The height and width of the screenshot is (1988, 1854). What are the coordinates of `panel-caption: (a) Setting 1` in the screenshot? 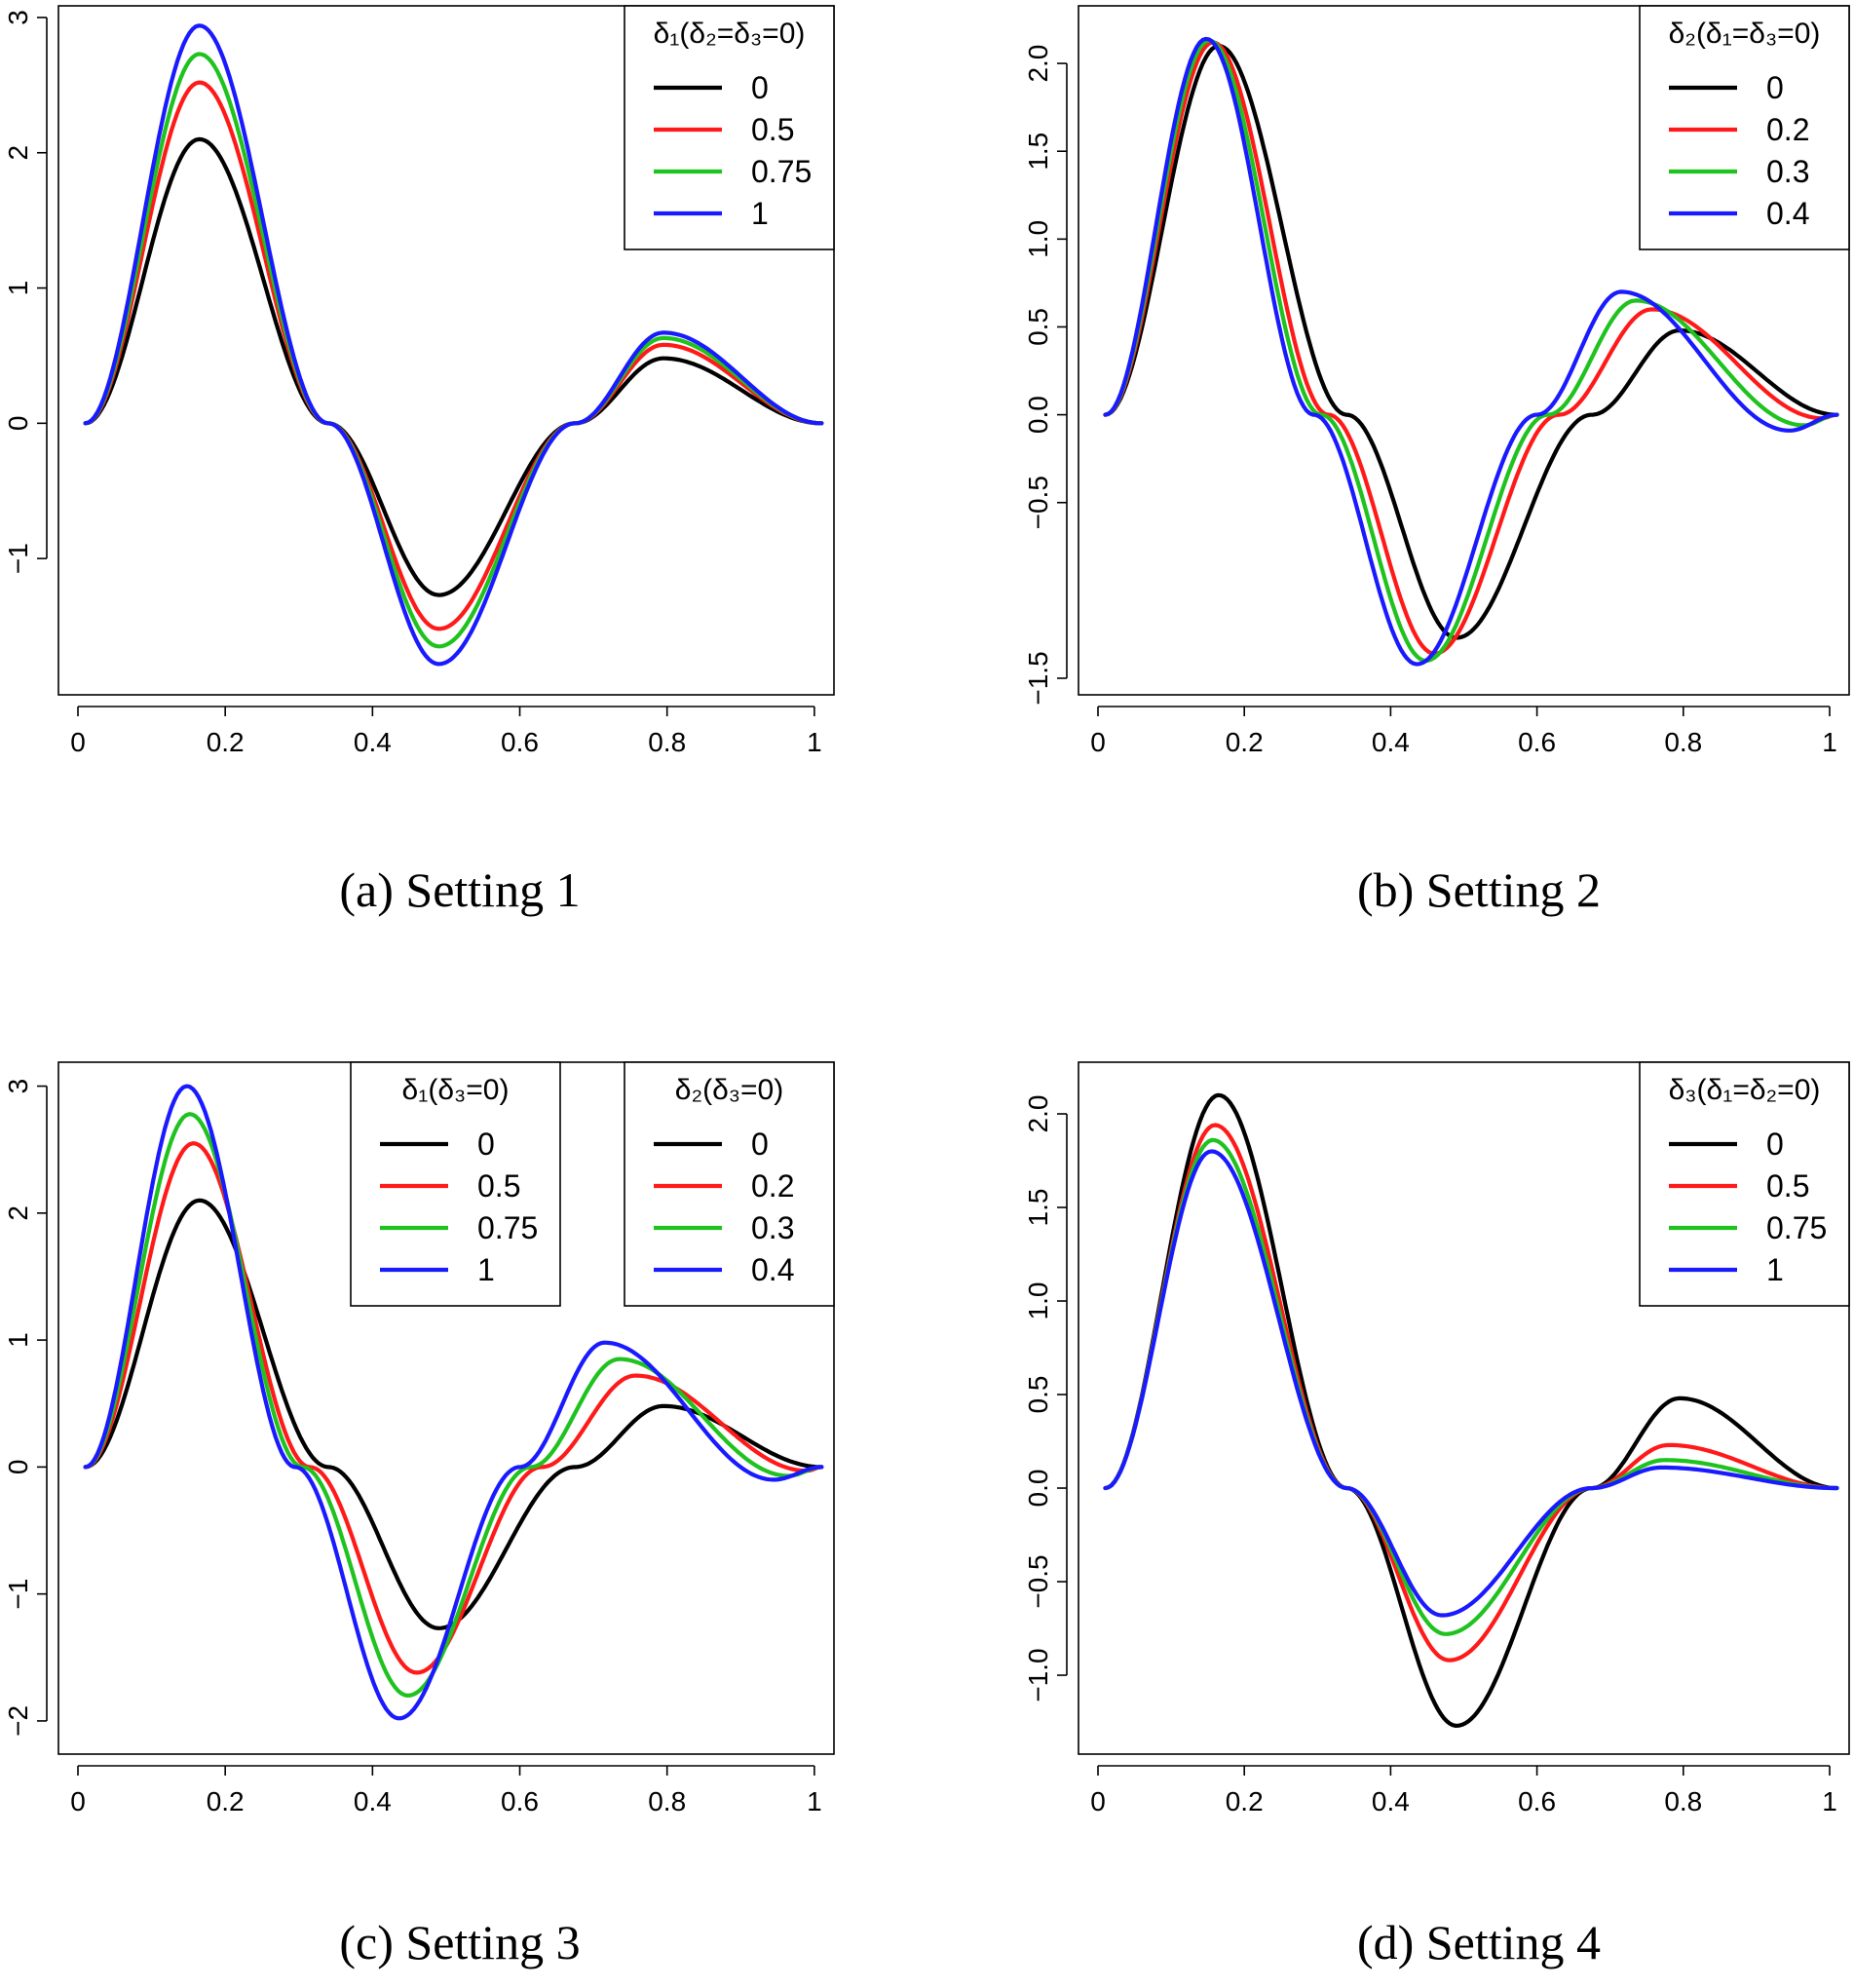 It's located at (459, 889).